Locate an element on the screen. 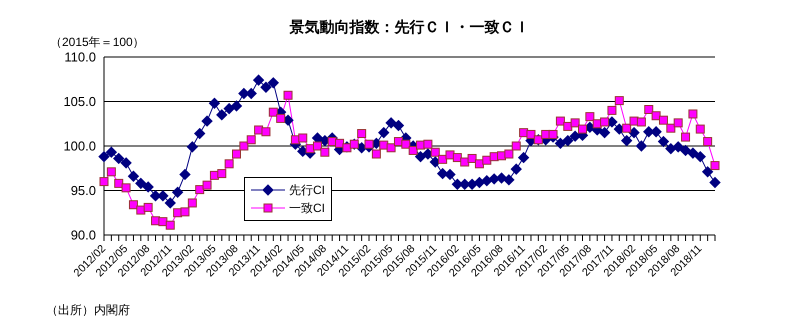  text: （出所）内閣府 is located at coordinates (88, 310).